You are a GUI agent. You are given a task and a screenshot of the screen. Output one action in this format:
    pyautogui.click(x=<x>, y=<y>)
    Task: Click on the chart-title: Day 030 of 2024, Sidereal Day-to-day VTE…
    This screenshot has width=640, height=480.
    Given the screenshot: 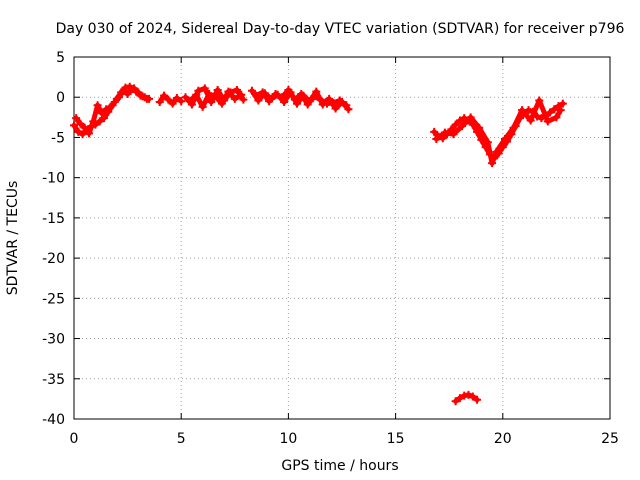 What is the action you would take?
    pyautogui.click(x=340, y=29)
    